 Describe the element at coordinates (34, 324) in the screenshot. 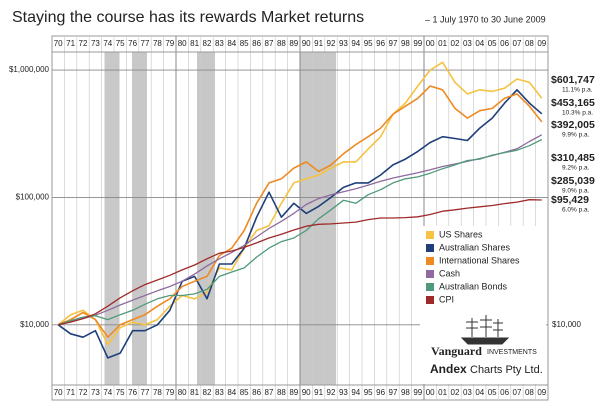

I see `y-tick-label: $10,000` at that location.